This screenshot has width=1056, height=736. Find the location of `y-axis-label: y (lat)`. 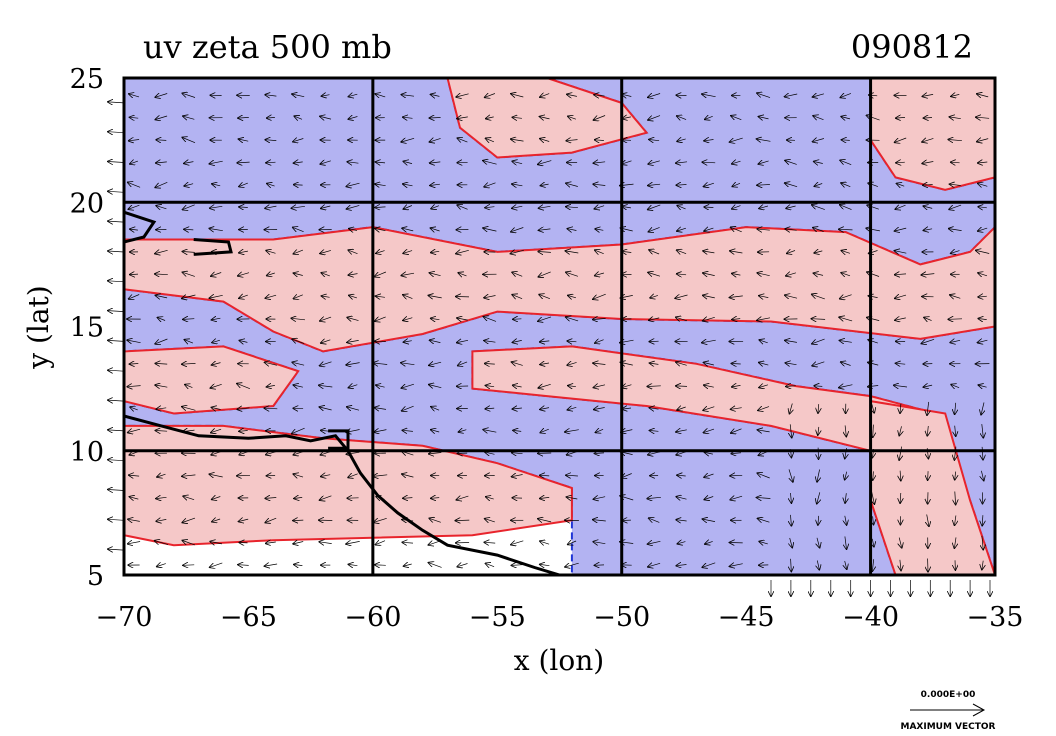

y-axis-label: y (lat) is located at coordinates (38, 327).